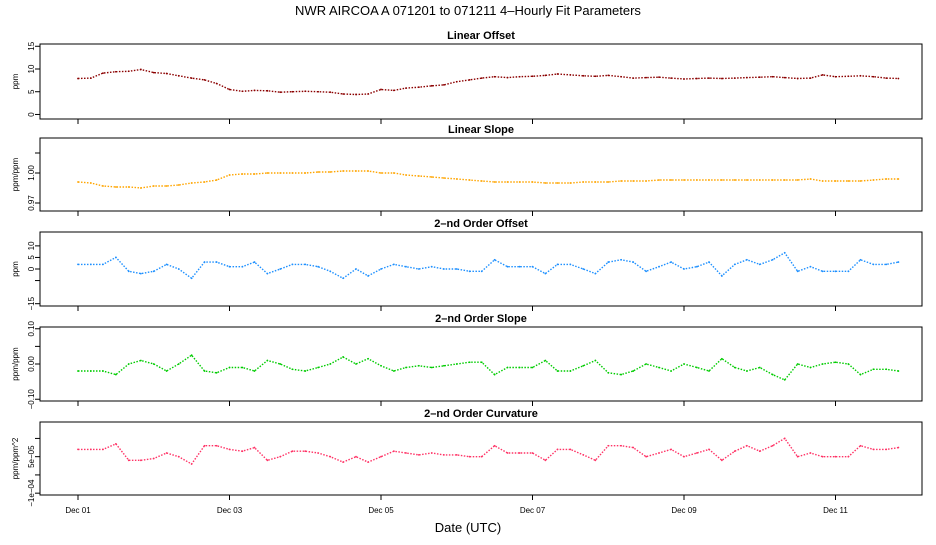 This screenshot has height=545, width=936. I want to click on y-axis-label: ppm, so click(15, 269).